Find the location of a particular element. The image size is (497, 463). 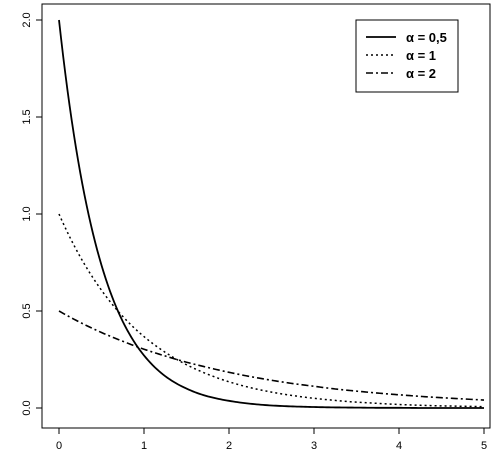

x-tick-label: 5 is located at coordinates (484, 446).